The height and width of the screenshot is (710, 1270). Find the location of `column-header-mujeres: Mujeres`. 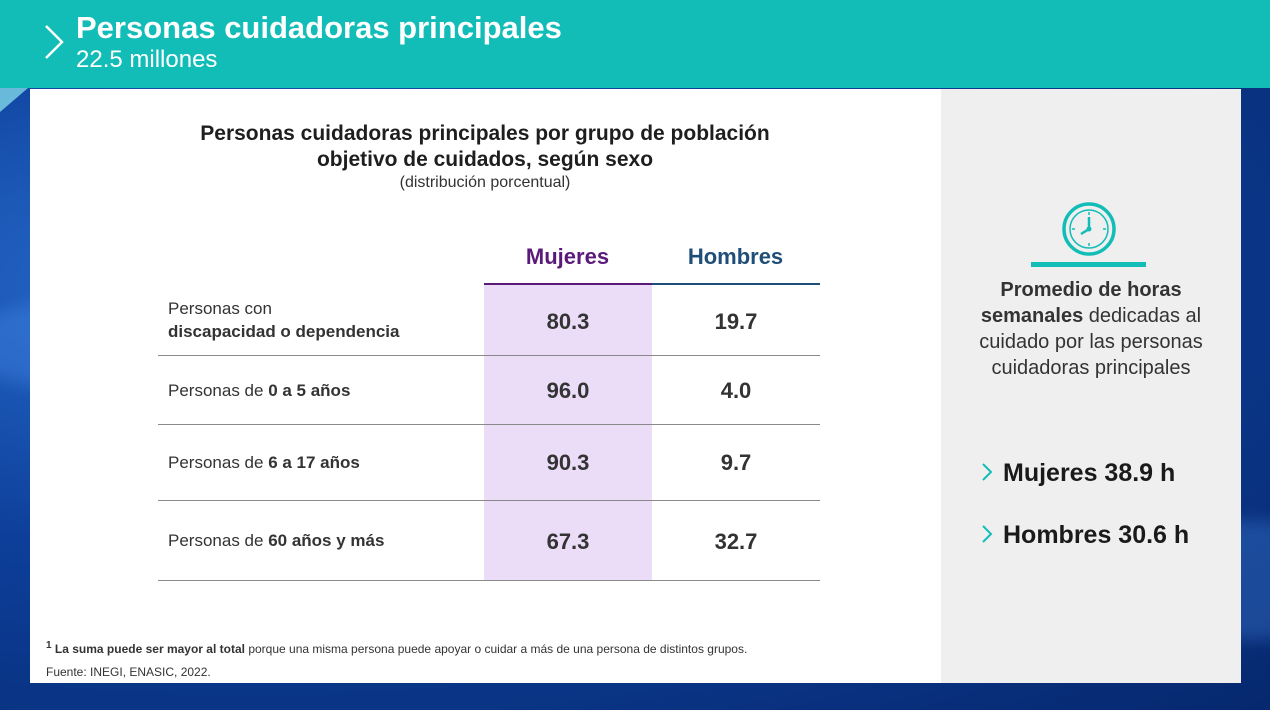

column-header-mujeres: Mujeres is located at coordinates (567, 256).